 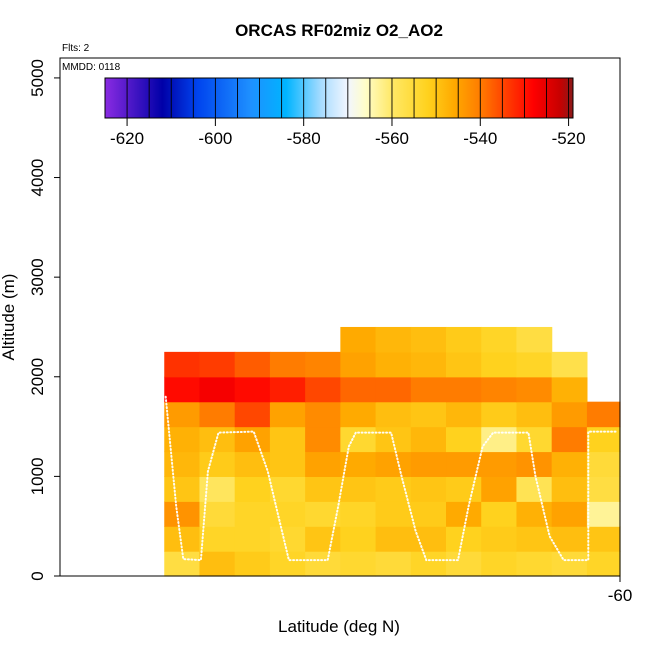 I want to click on y-tick-label: 2000, so click(x=37, y=377).